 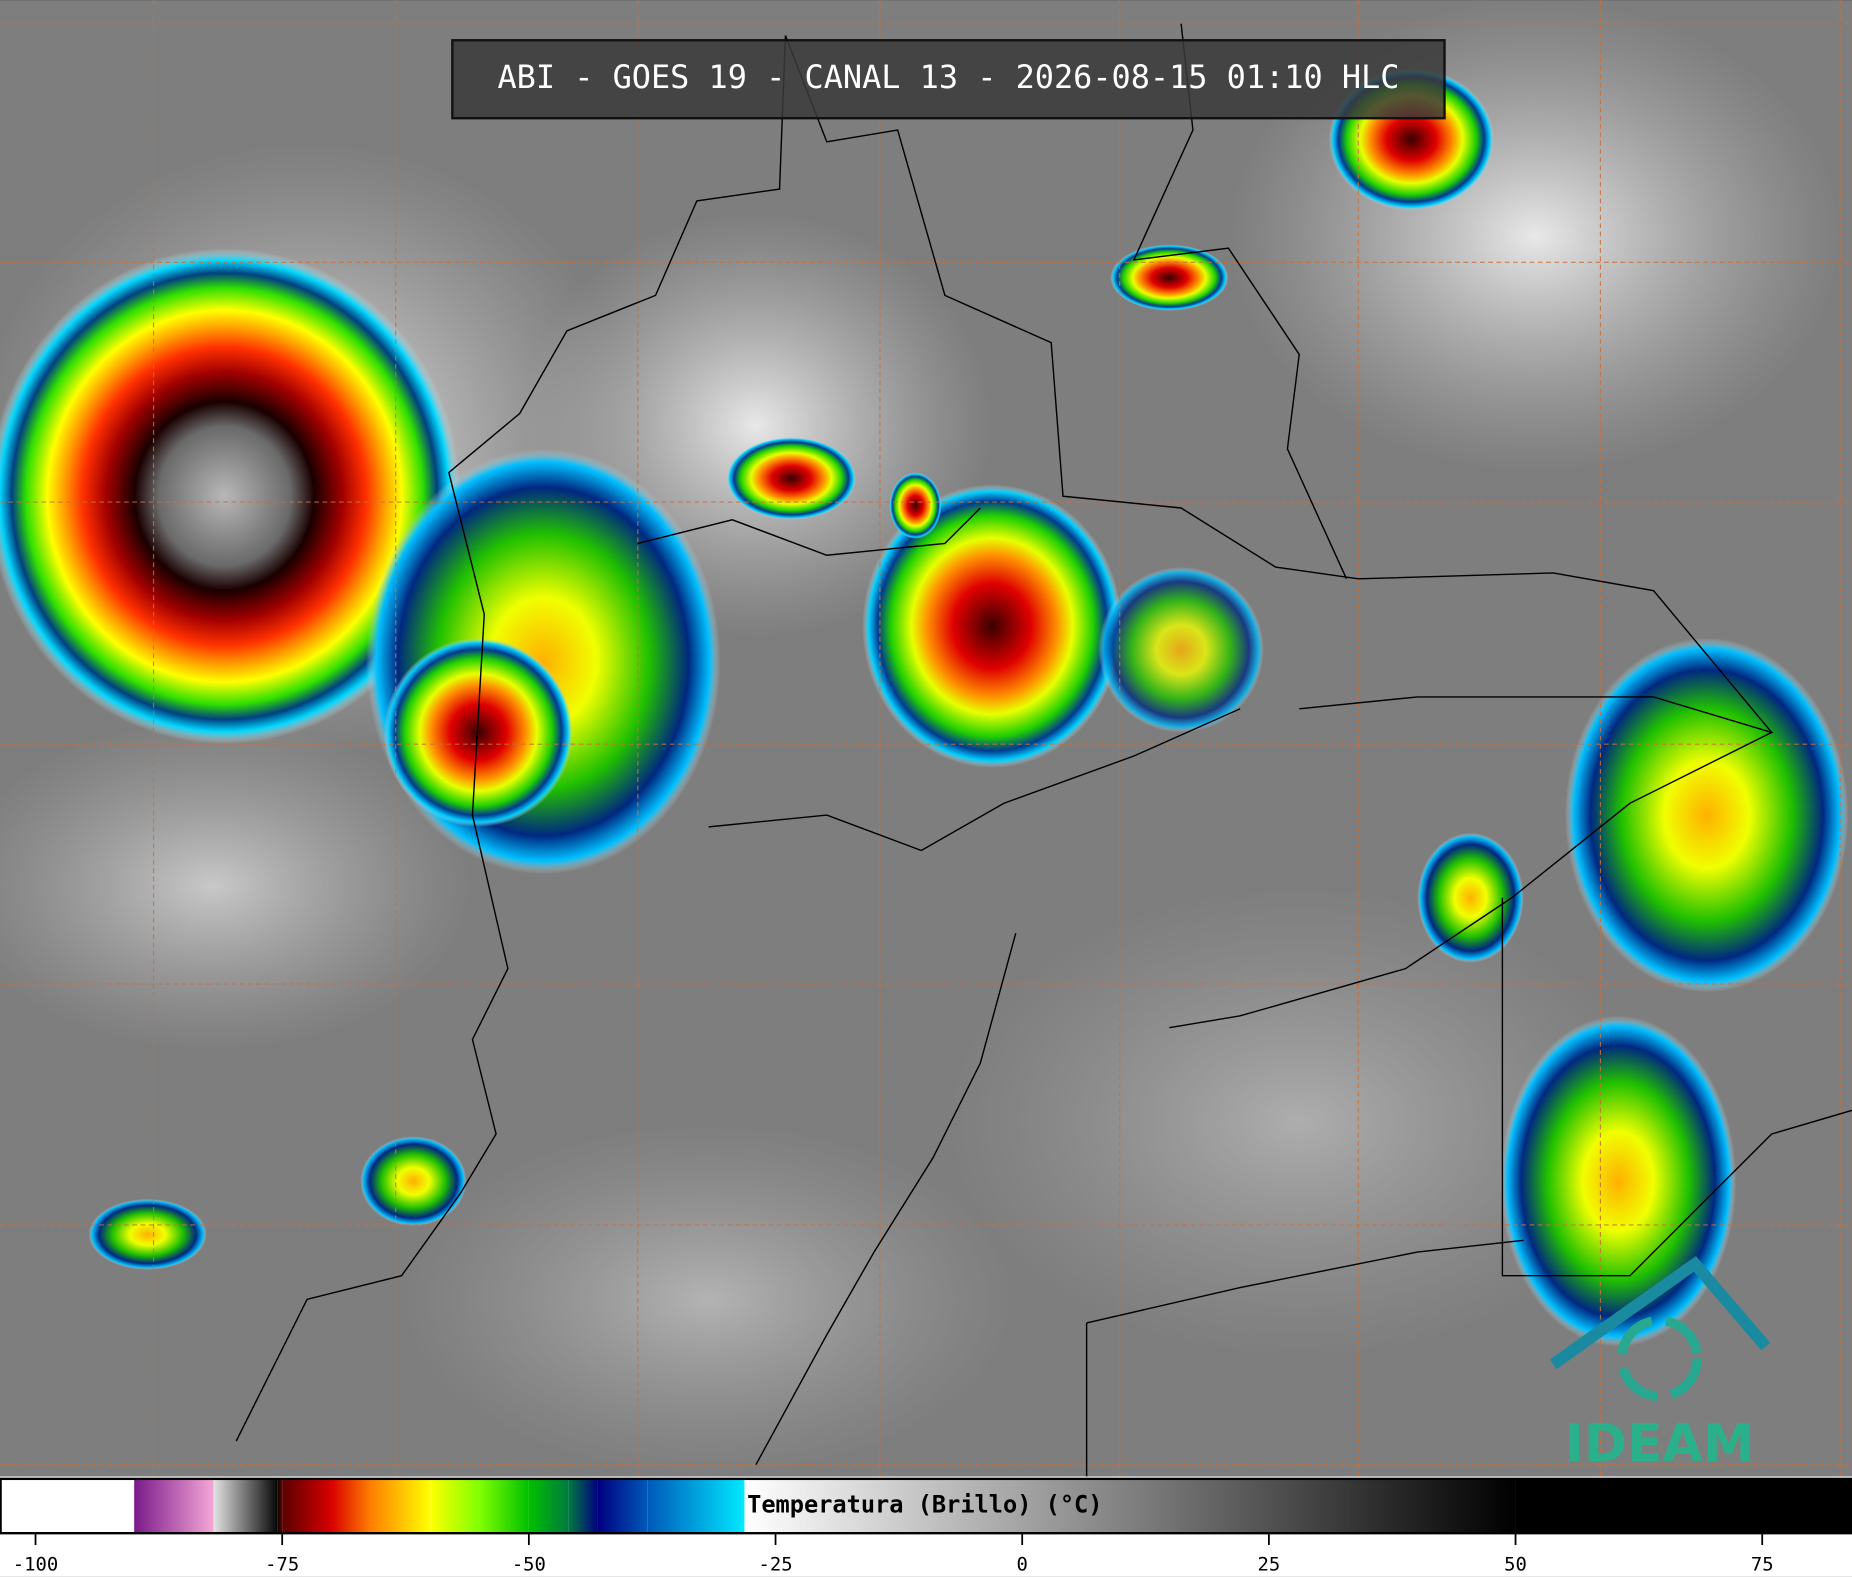 I want to click on tick-label: 75, so click(x=1762, y=1565).